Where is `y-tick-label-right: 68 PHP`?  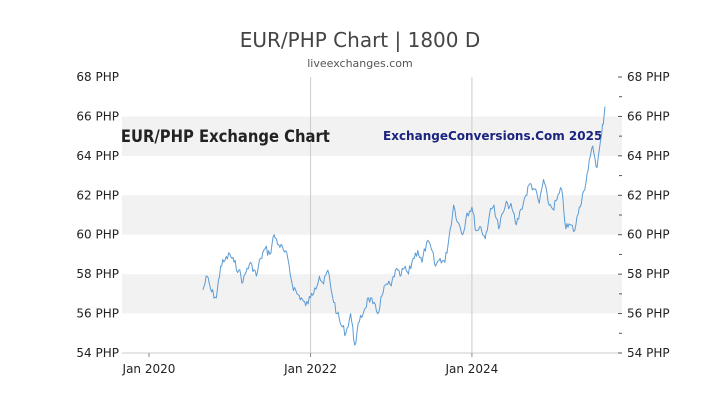
y-tick-label-right: 68 PHP is located at coordinates (648, 77).